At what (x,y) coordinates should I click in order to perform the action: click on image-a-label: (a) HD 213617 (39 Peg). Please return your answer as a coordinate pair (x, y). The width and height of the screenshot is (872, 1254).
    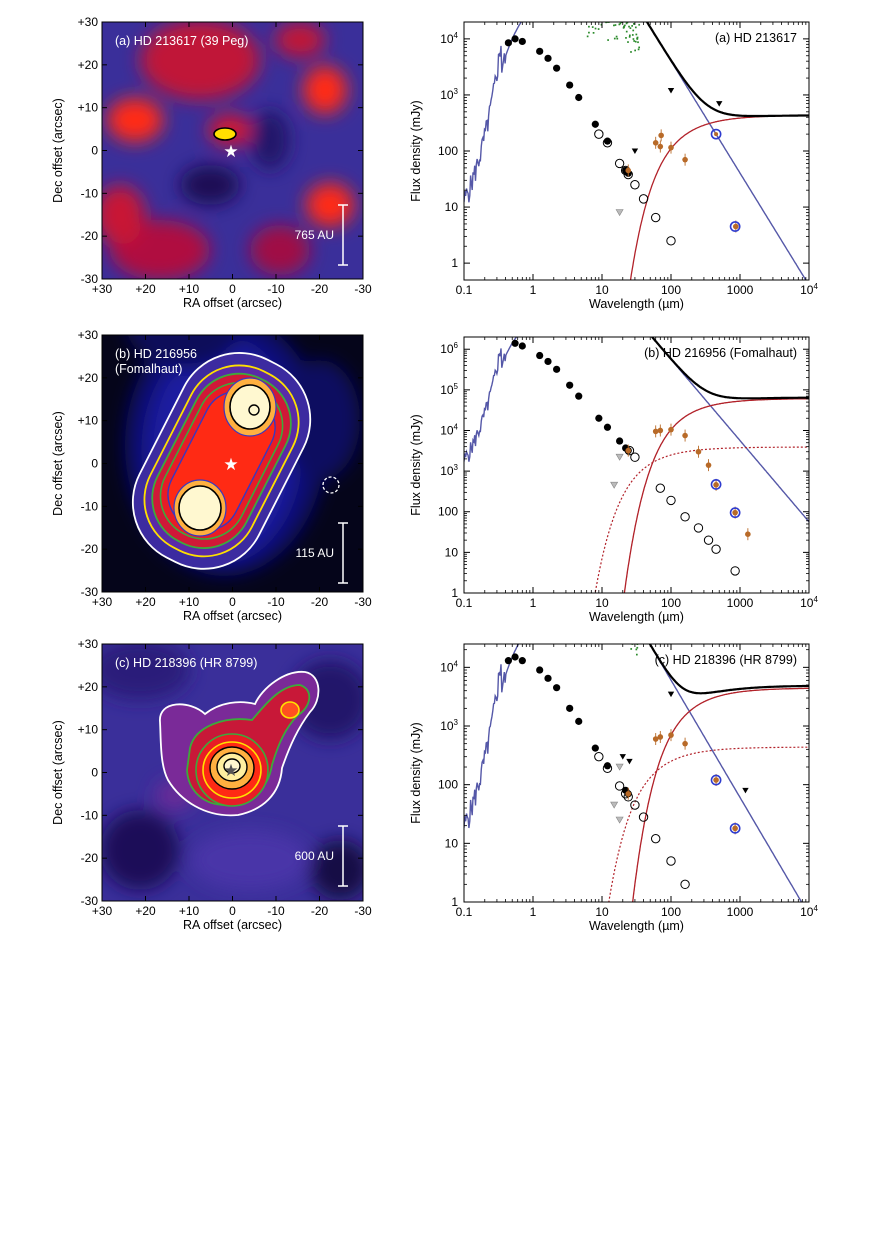
    Looking at the image, I should click on (181, 41).